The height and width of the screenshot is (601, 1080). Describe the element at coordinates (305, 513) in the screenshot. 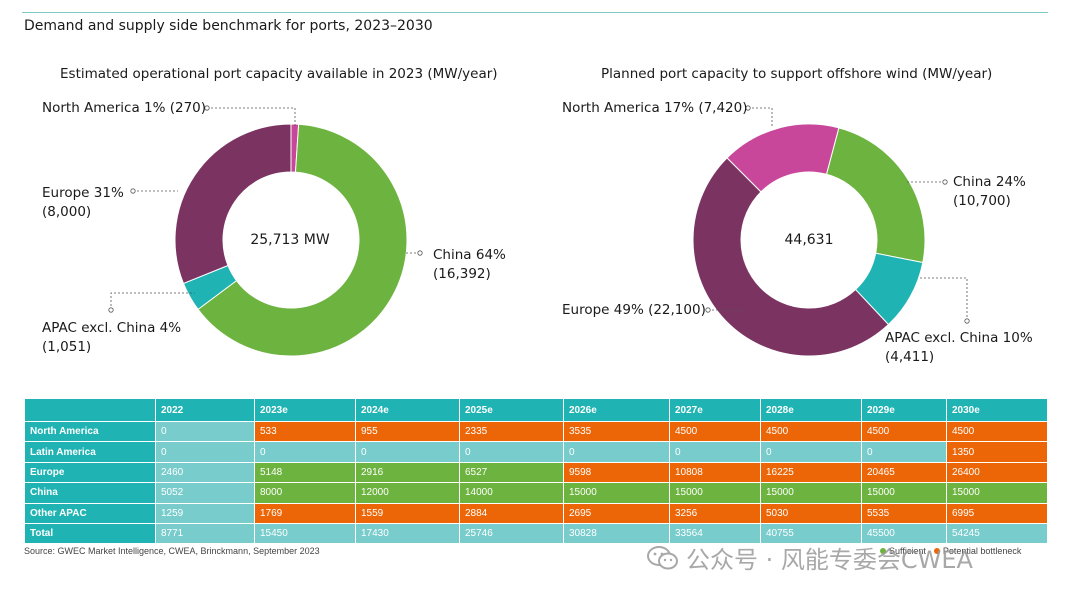

I see `table-cell-other-apac-2023e: 1769` at that location.